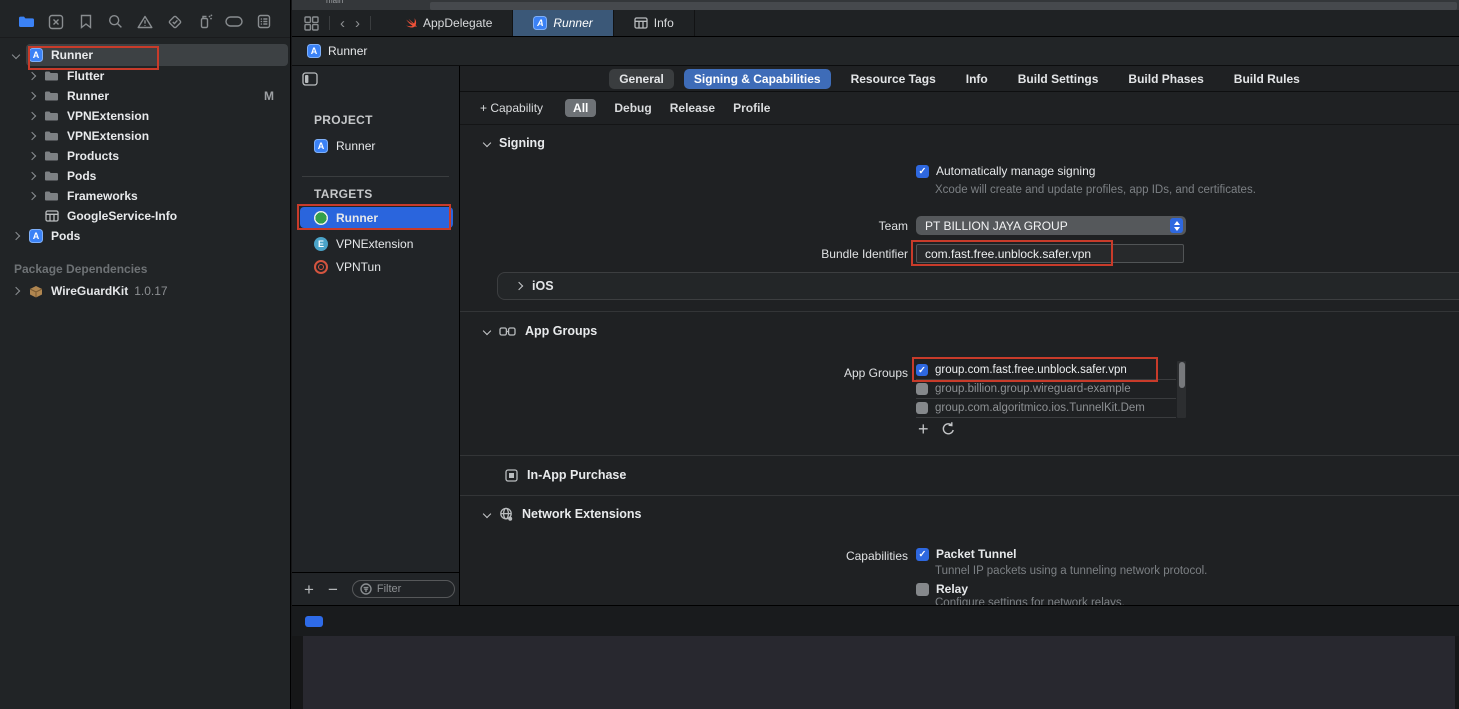  I want to click on remove-target-button: −, so click(332, 589).